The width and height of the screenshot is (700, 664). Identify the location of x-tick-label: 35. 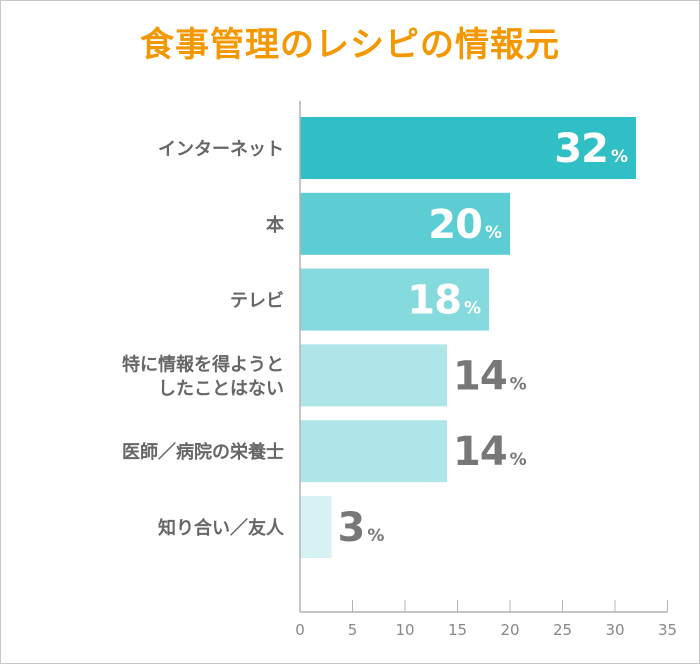
(667, 630).